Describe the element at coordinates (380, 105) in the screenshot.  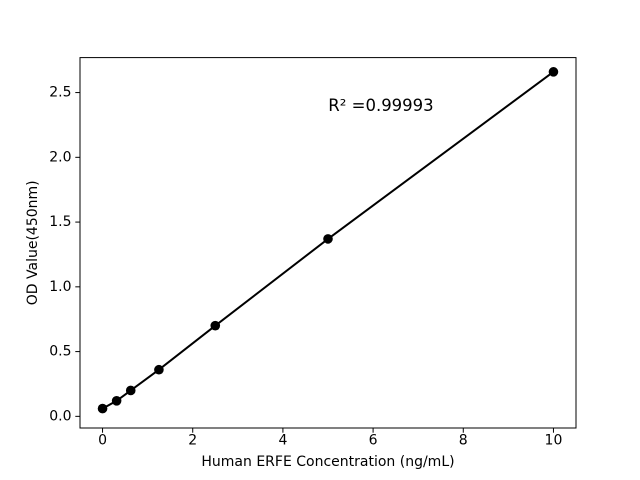
I see `r2-annotation: R² =0.99993` at that location.